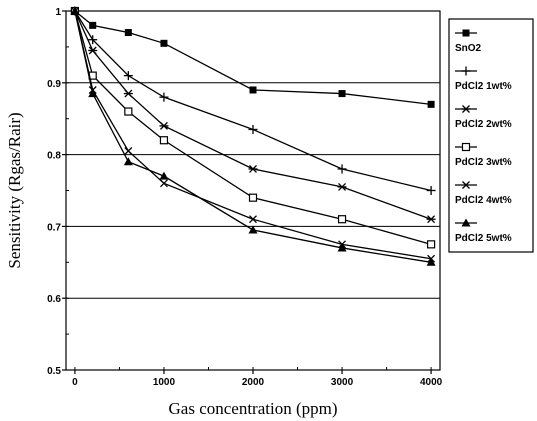 This screenshot has height=421, width=537. What do you see at coordinates (54, 299) in the screenshot?
I see `y-tick-label: 0.6` at bounding box center [54, 299].